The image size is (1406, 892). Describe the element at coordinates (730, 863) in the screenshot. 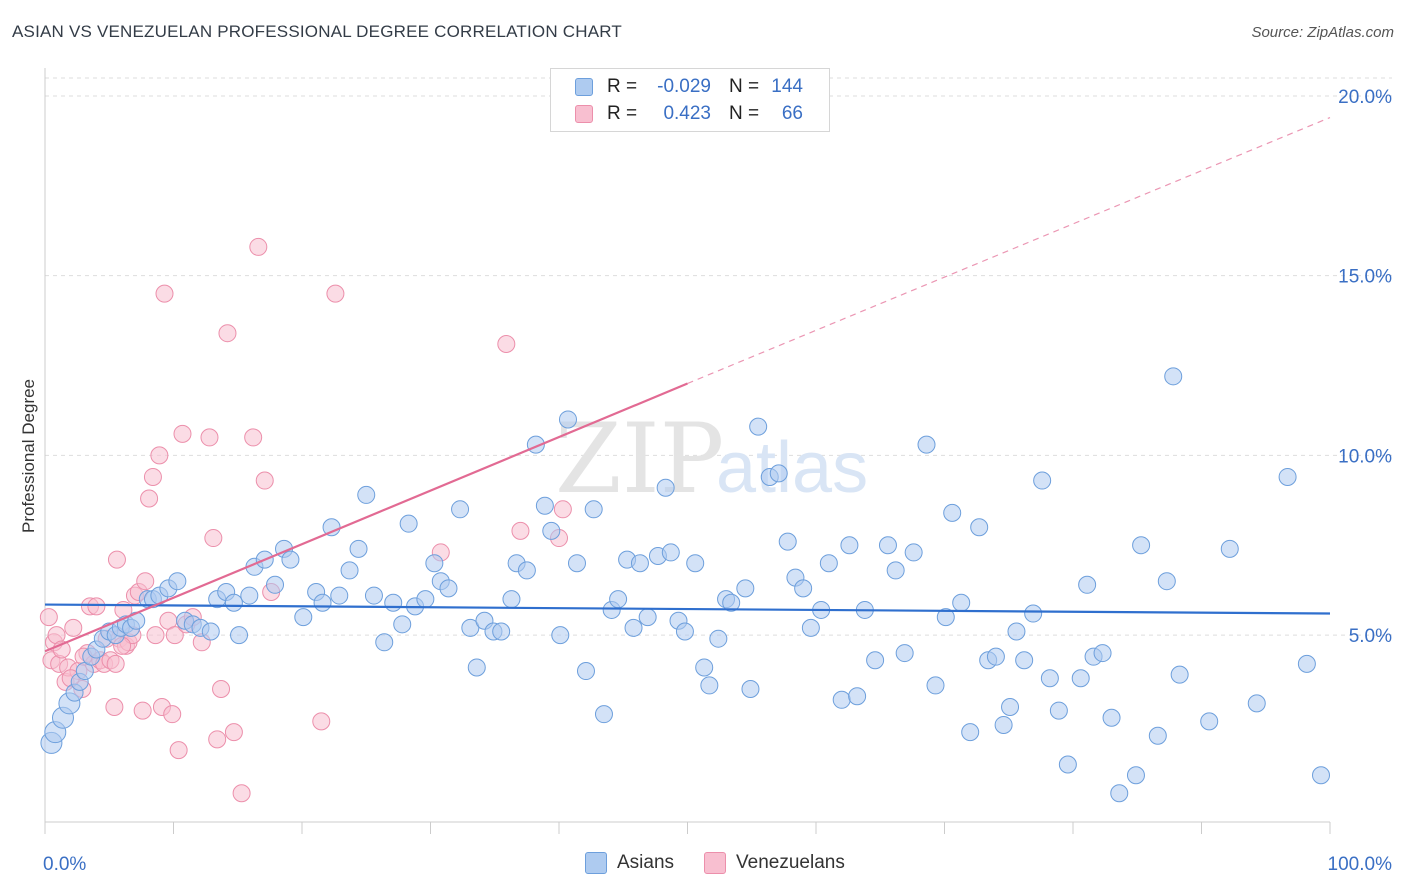

I see `series-legend: Asians Venezuelans` at that location.